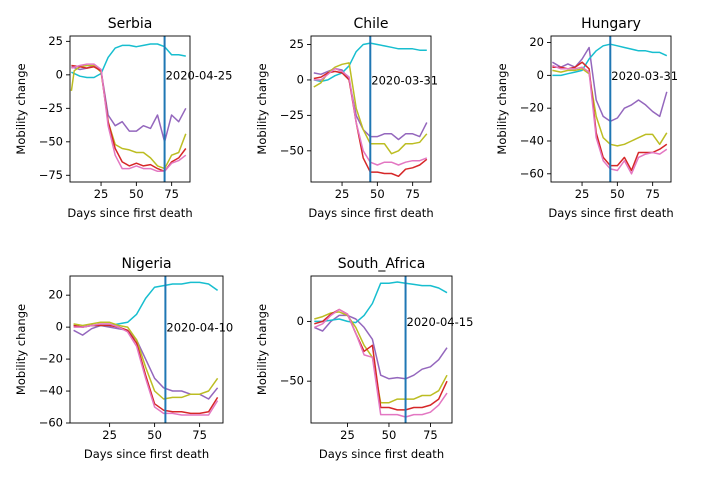  What do you see at coordinates (21, 349) in the screenshot?
I see `nigeria-y-axis-label: Mobility change` at bounding box center [21, 349].